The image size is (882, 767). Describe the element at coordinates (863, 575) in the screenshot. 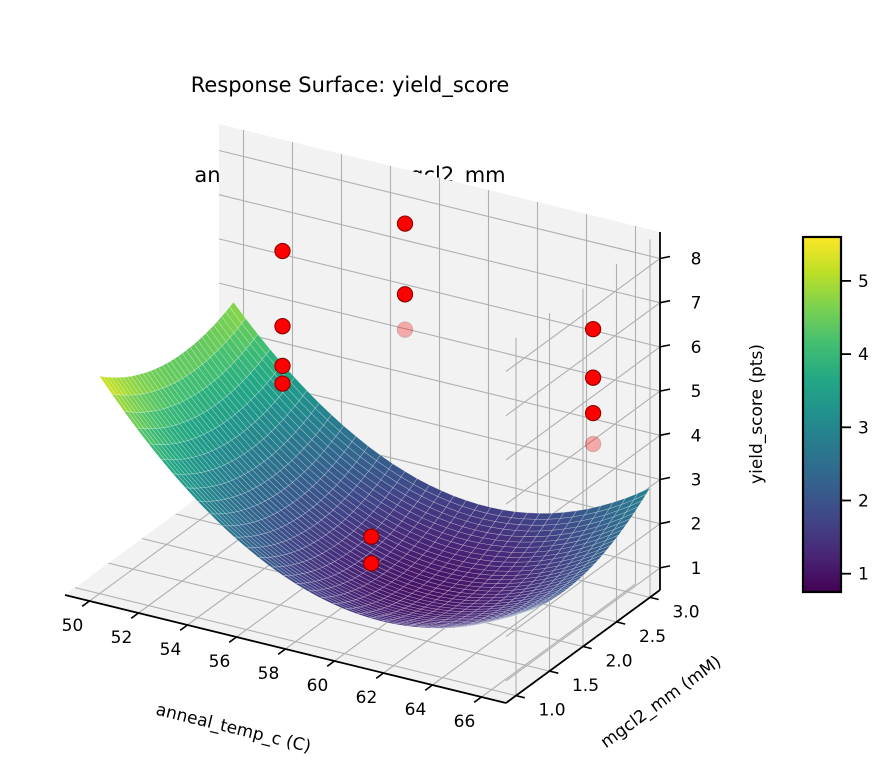

I see `colorbar-tick-label: 1` at that location.